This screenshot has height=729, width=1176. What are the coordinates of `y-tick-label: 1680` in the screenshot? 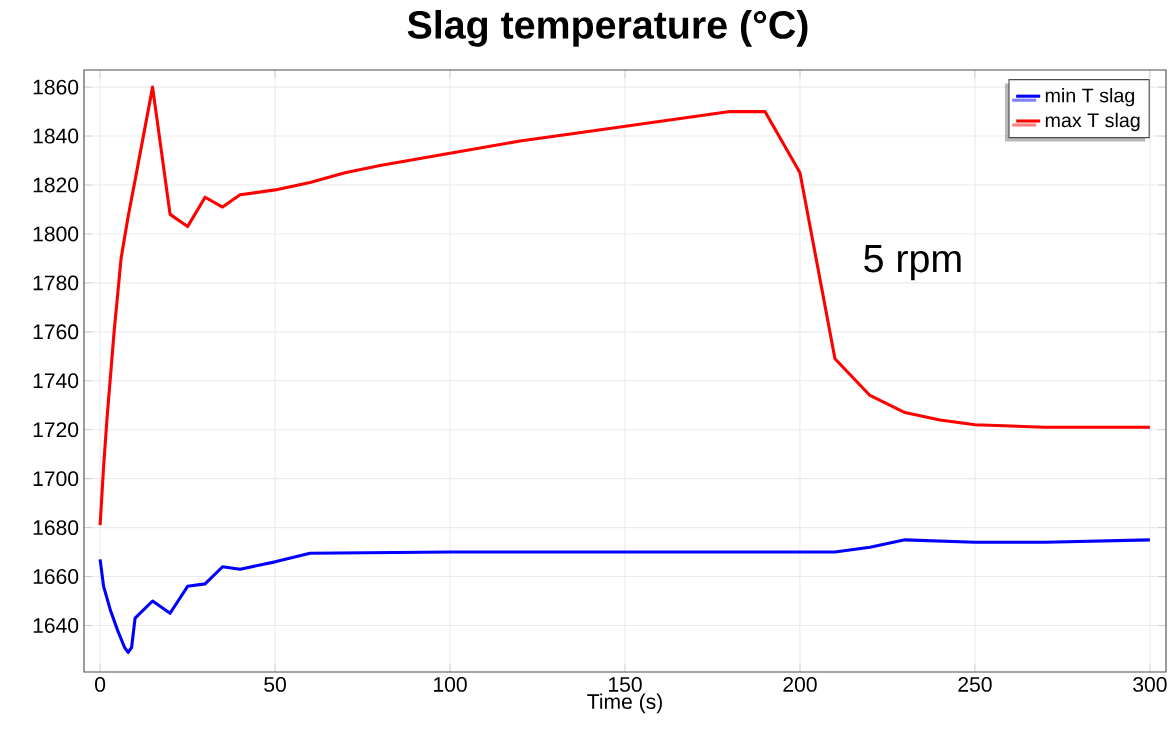 It's located at (56, 528).